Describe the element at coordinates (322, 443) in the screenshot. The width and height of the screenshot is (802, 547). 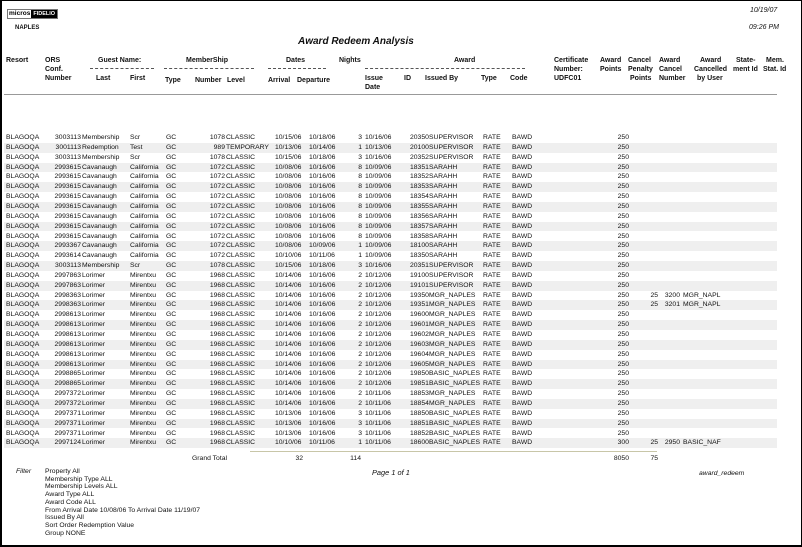
I see `cell-departure: 10/11/06` at that location.